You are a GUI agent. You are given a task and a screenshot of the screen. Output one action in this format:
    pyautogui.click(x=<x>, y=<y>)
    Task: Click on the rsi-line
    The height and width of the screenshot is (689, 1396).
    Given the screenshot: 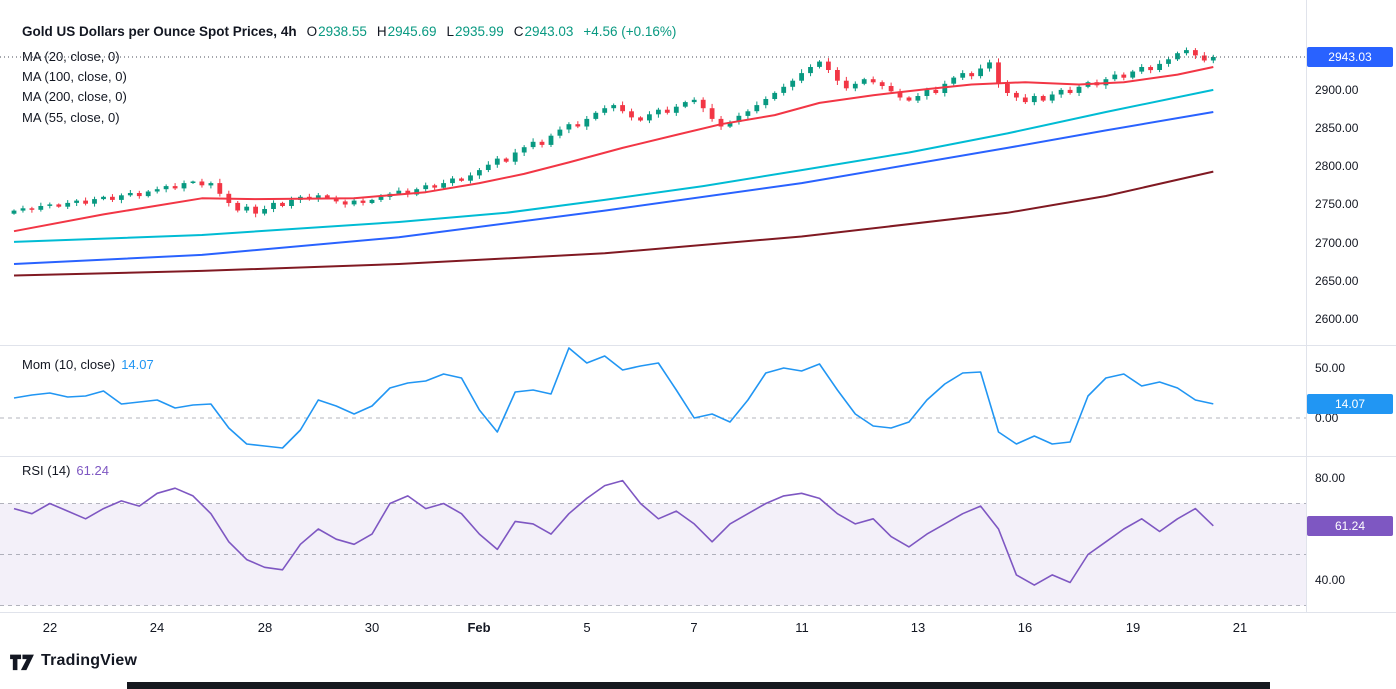 What is the action you would take?
    pyautogui.click(x=613, y=532)
    